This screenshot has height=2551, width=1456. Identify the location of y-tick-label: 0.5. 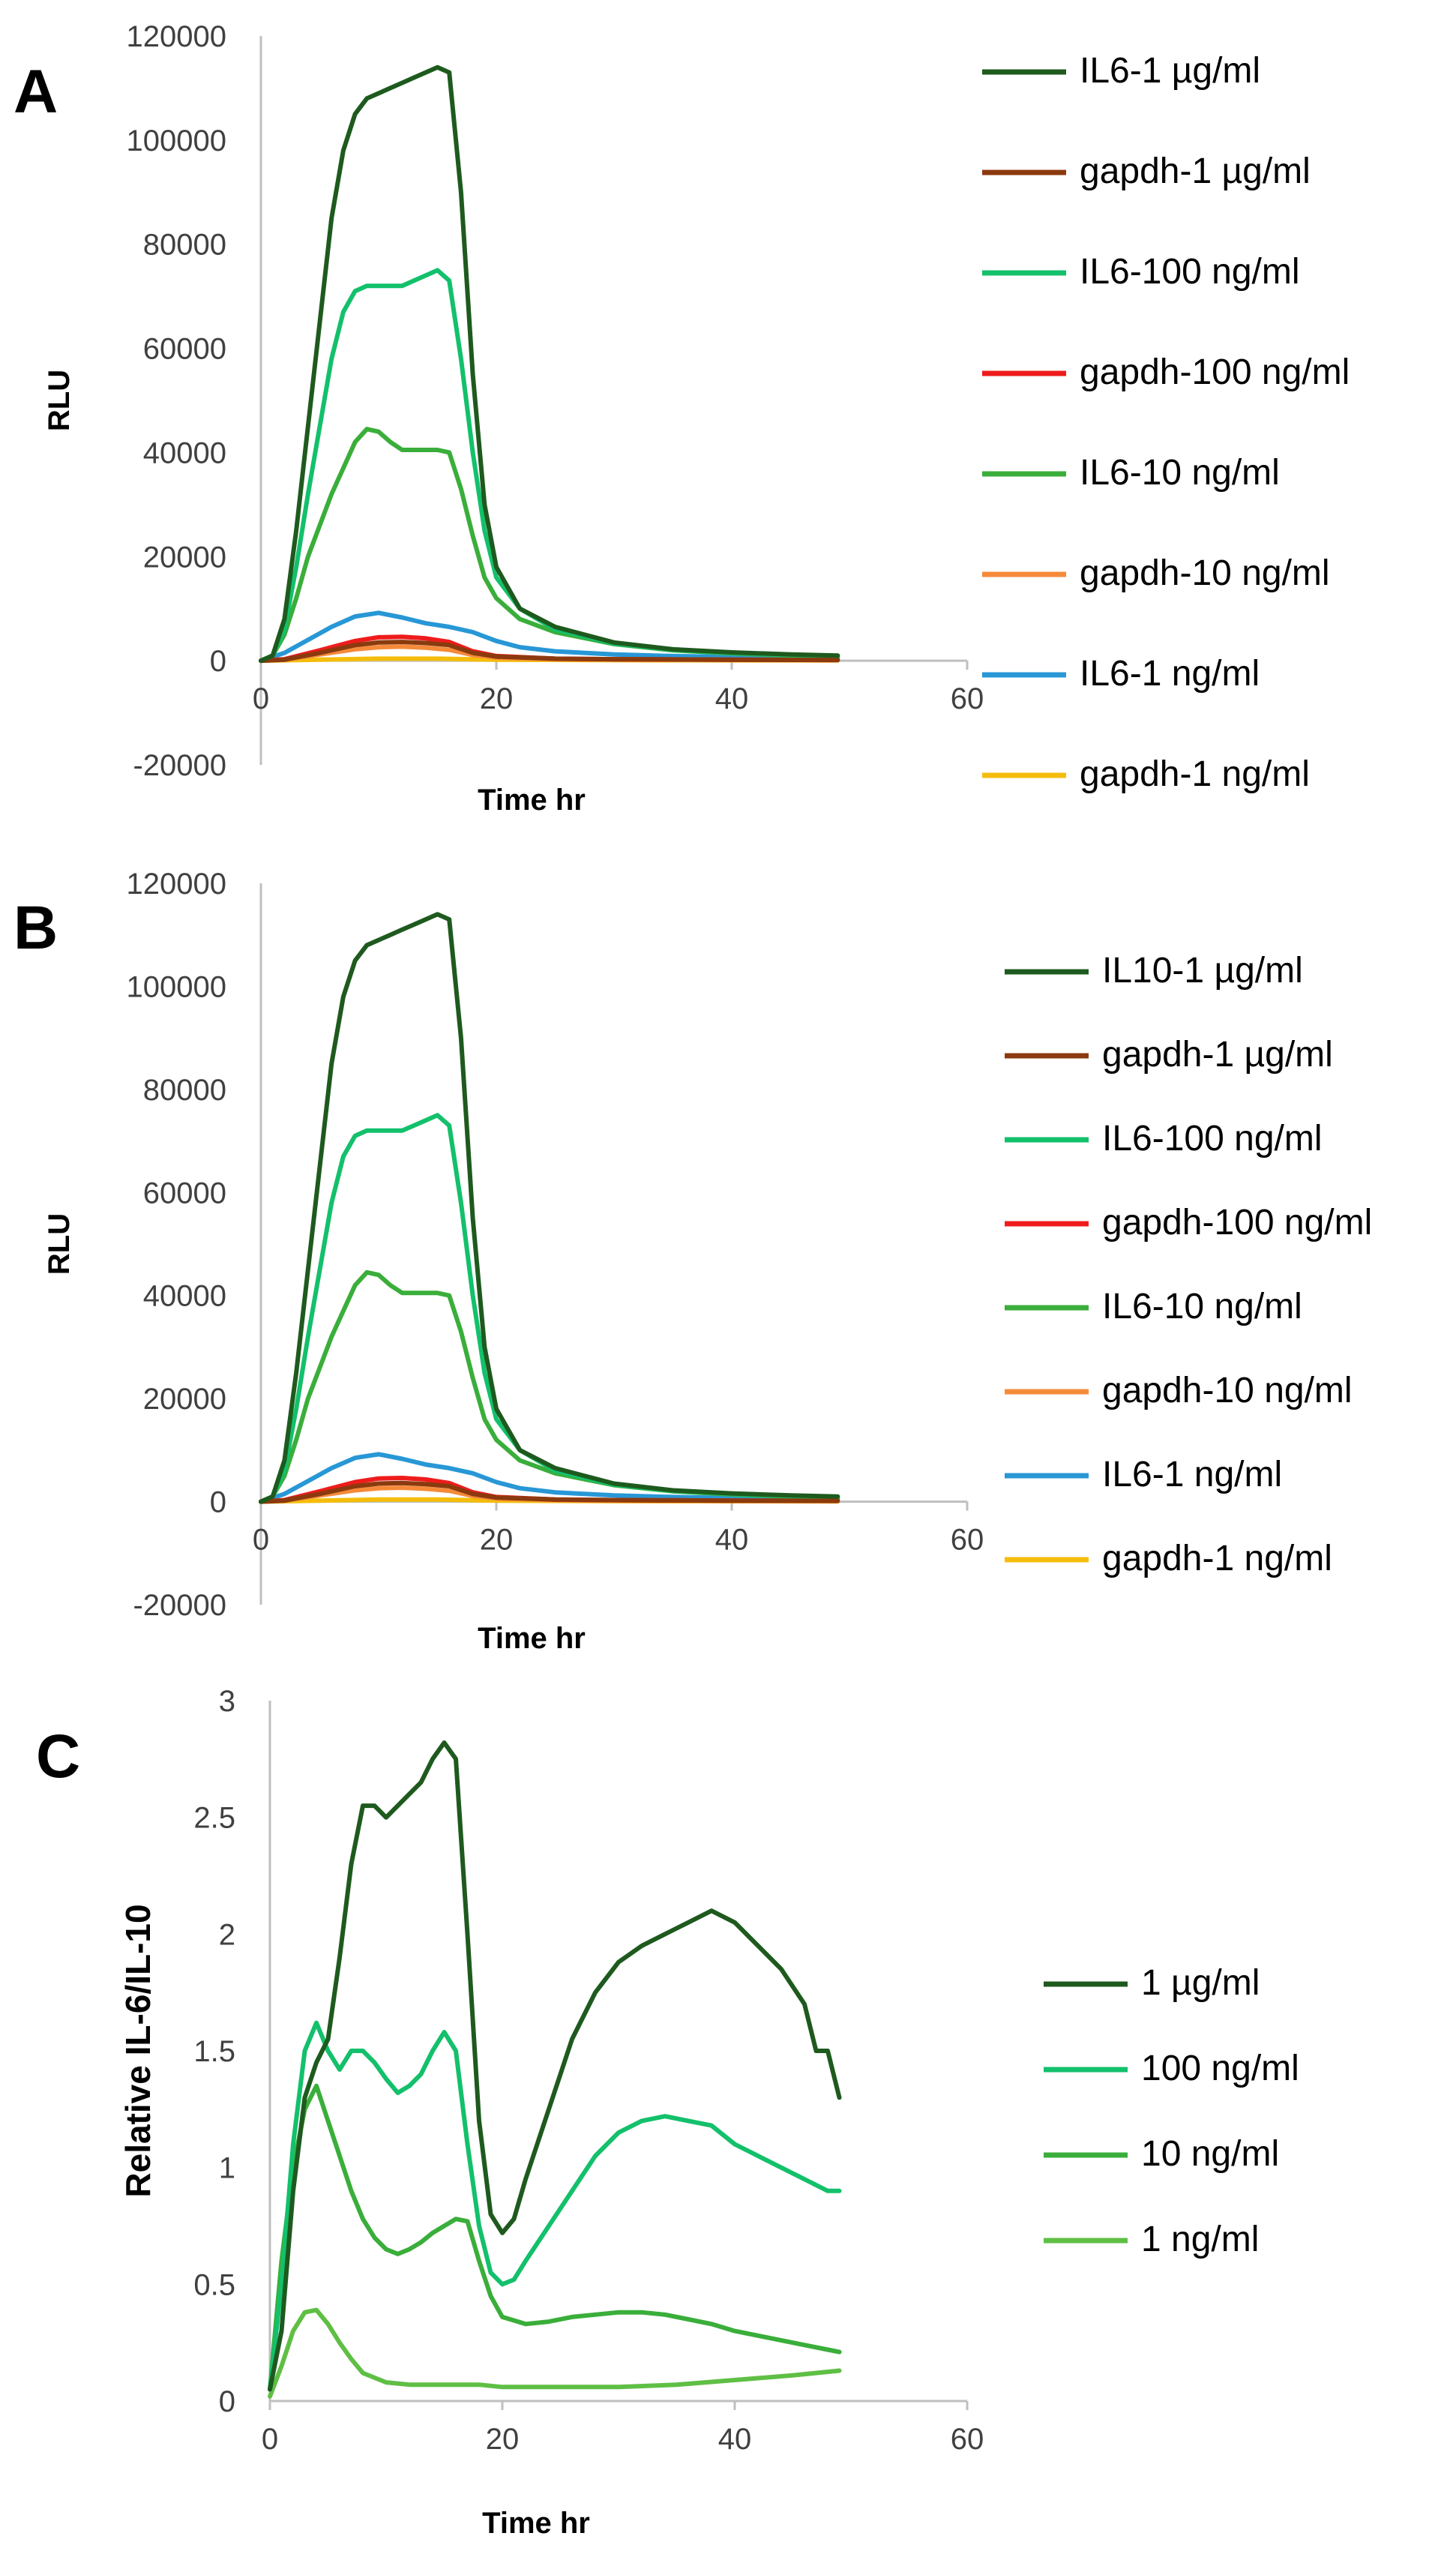
(214, 2284).